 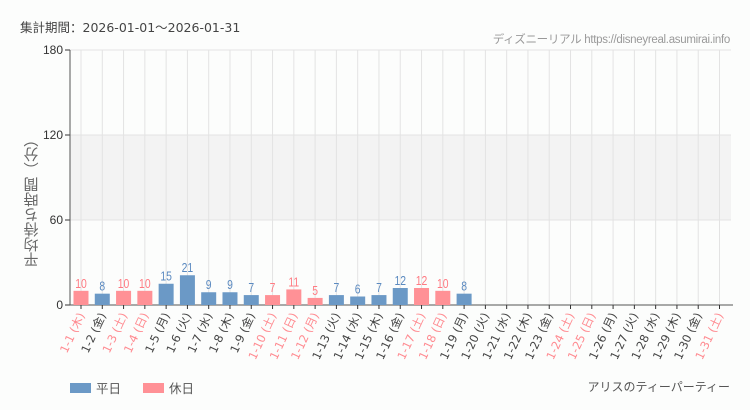 I want to click on legend-holiday-label: 休日, so click(x=182, y=388).